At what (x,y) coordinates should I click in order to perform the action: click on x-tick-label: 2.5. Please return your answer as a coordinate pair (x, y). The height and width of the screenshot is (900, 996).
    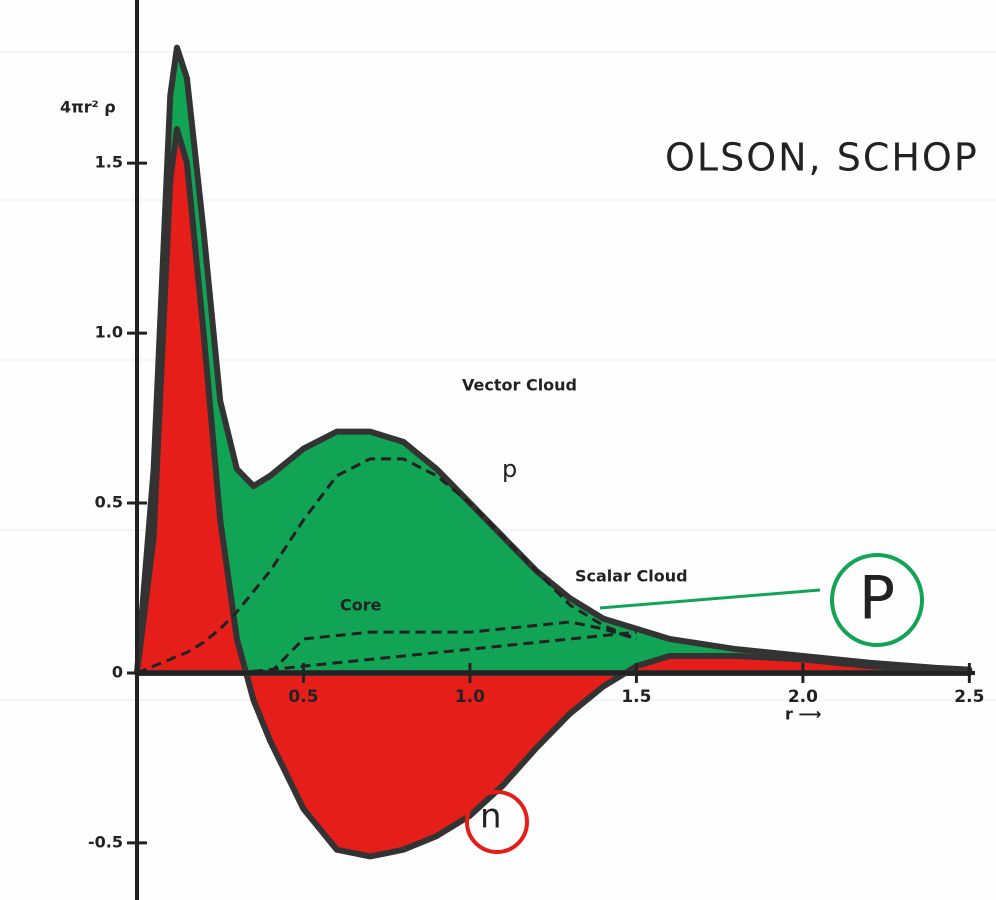
    Looking at the image, I should click on (969, 697).